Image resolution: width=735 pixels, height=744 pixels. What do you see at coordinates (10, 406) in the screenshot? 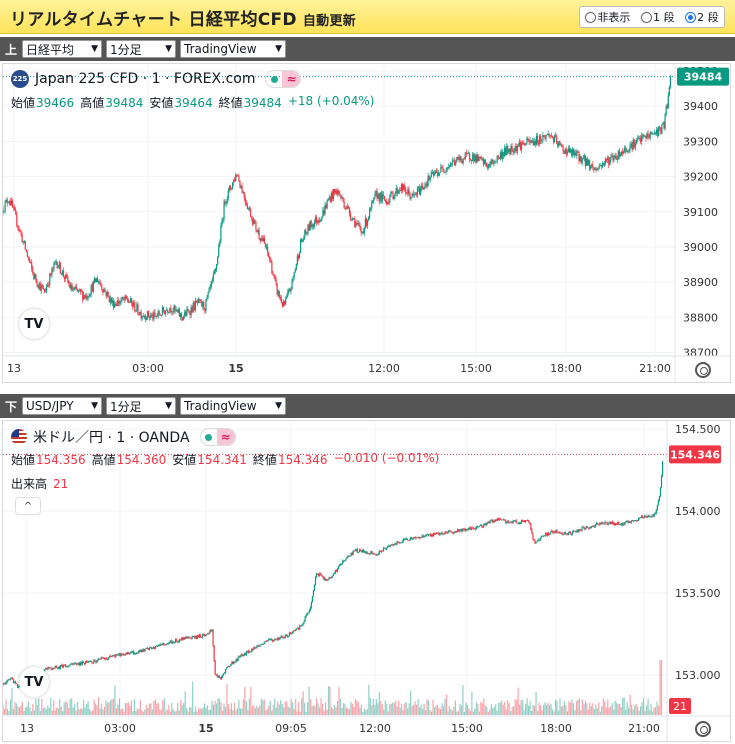
I see `panel-down-icon: 下` at bounding box center [10, 406].